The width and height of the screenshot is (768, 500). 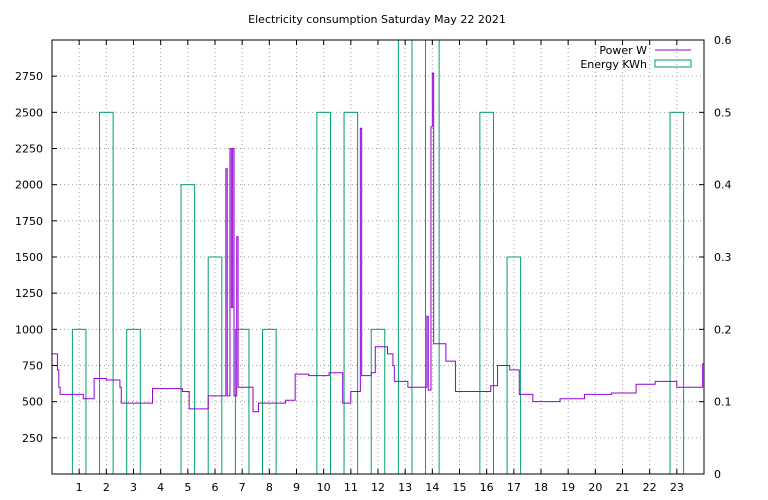 I want to click on y-tick-label: 500, so click(x=32, y=402).